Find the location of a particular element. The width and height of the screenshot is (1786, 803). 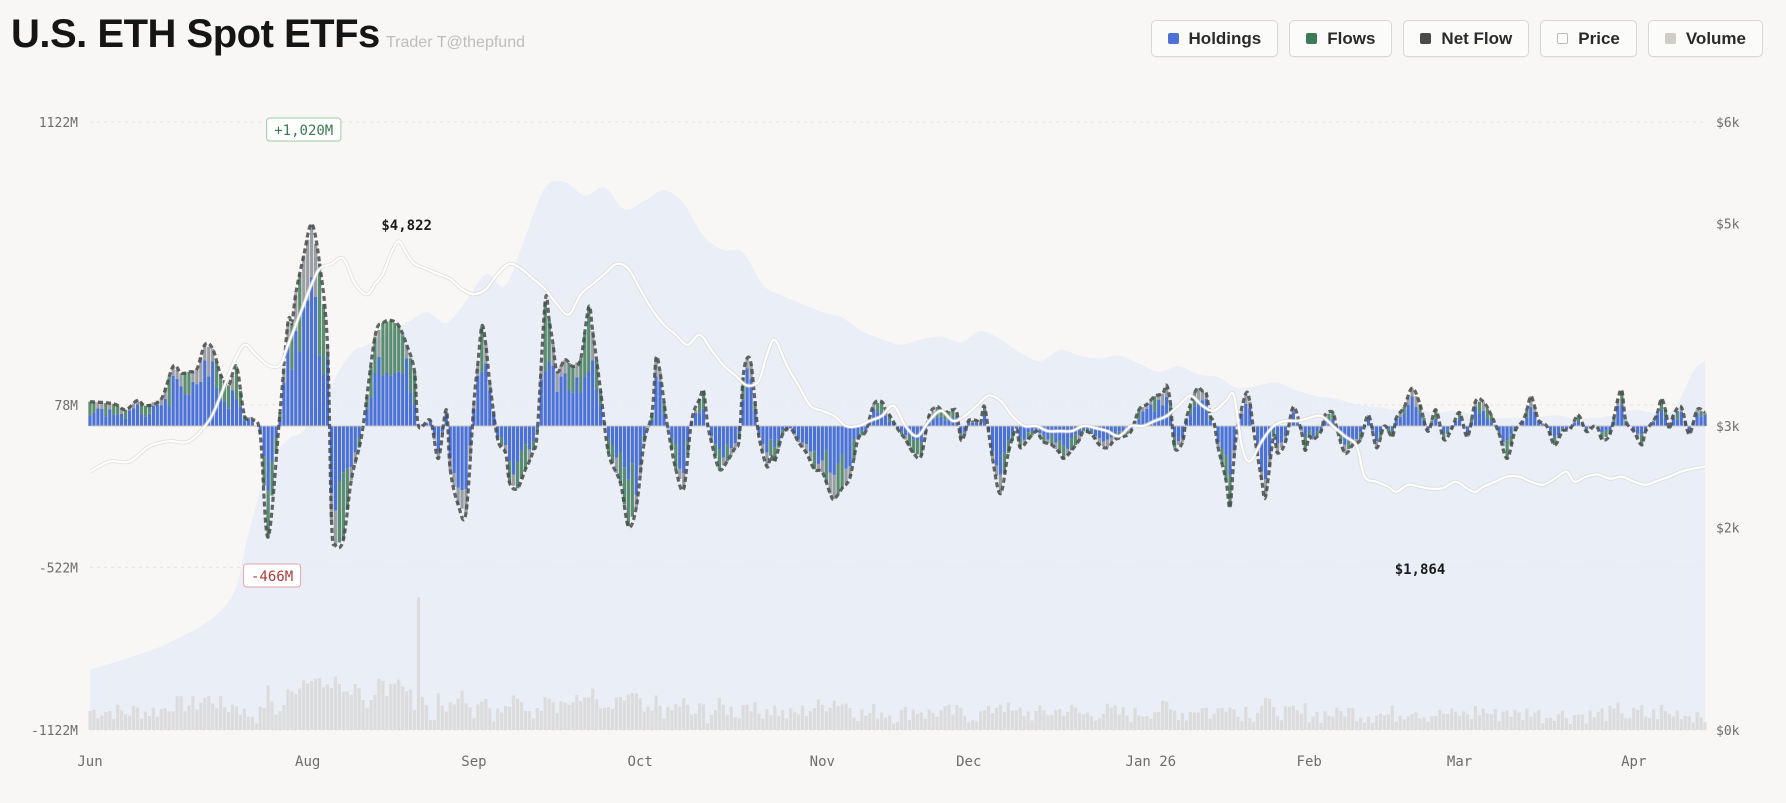

legend-price-button: Price is located at coordinates (1588, 38).